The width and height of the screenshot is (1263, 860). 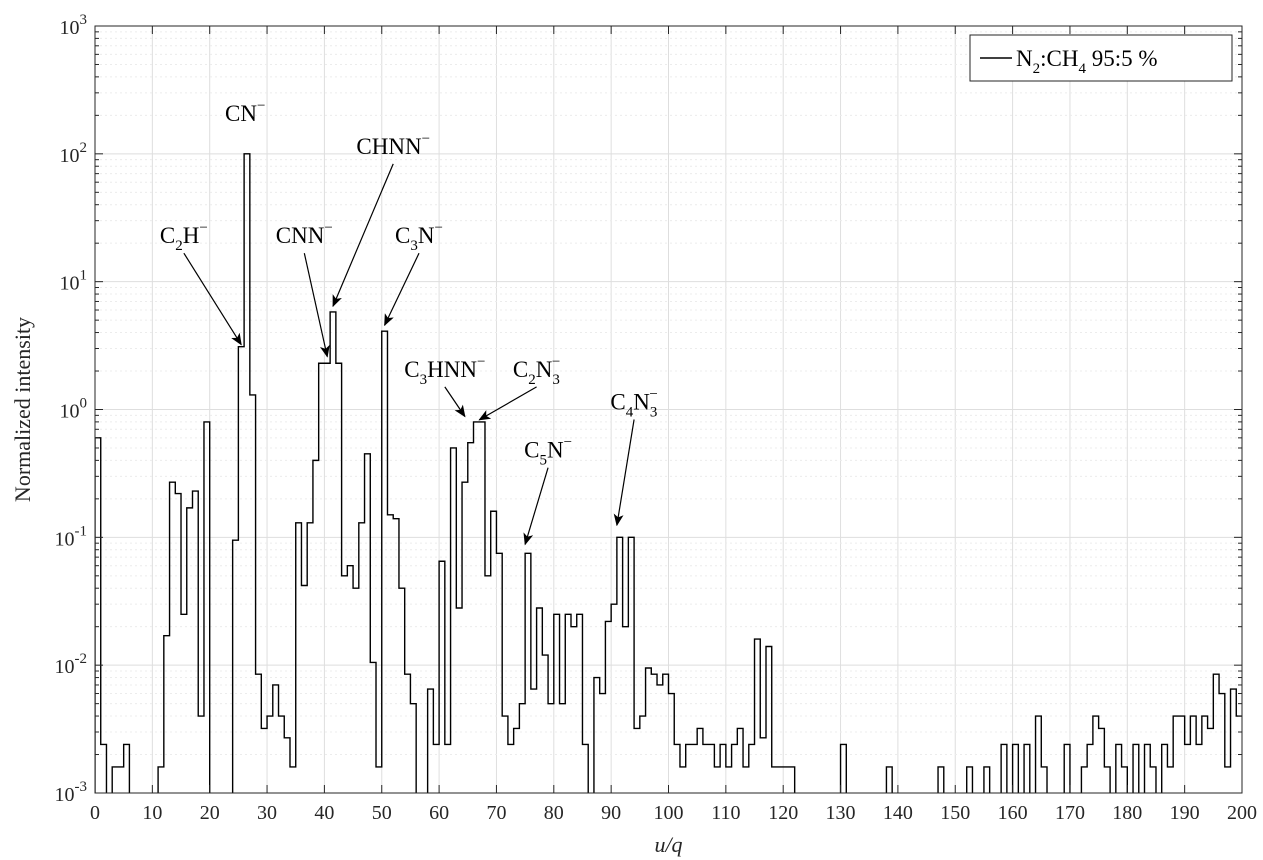 I want to click on x-axis-title: u/q, so click(x=668, y=844).